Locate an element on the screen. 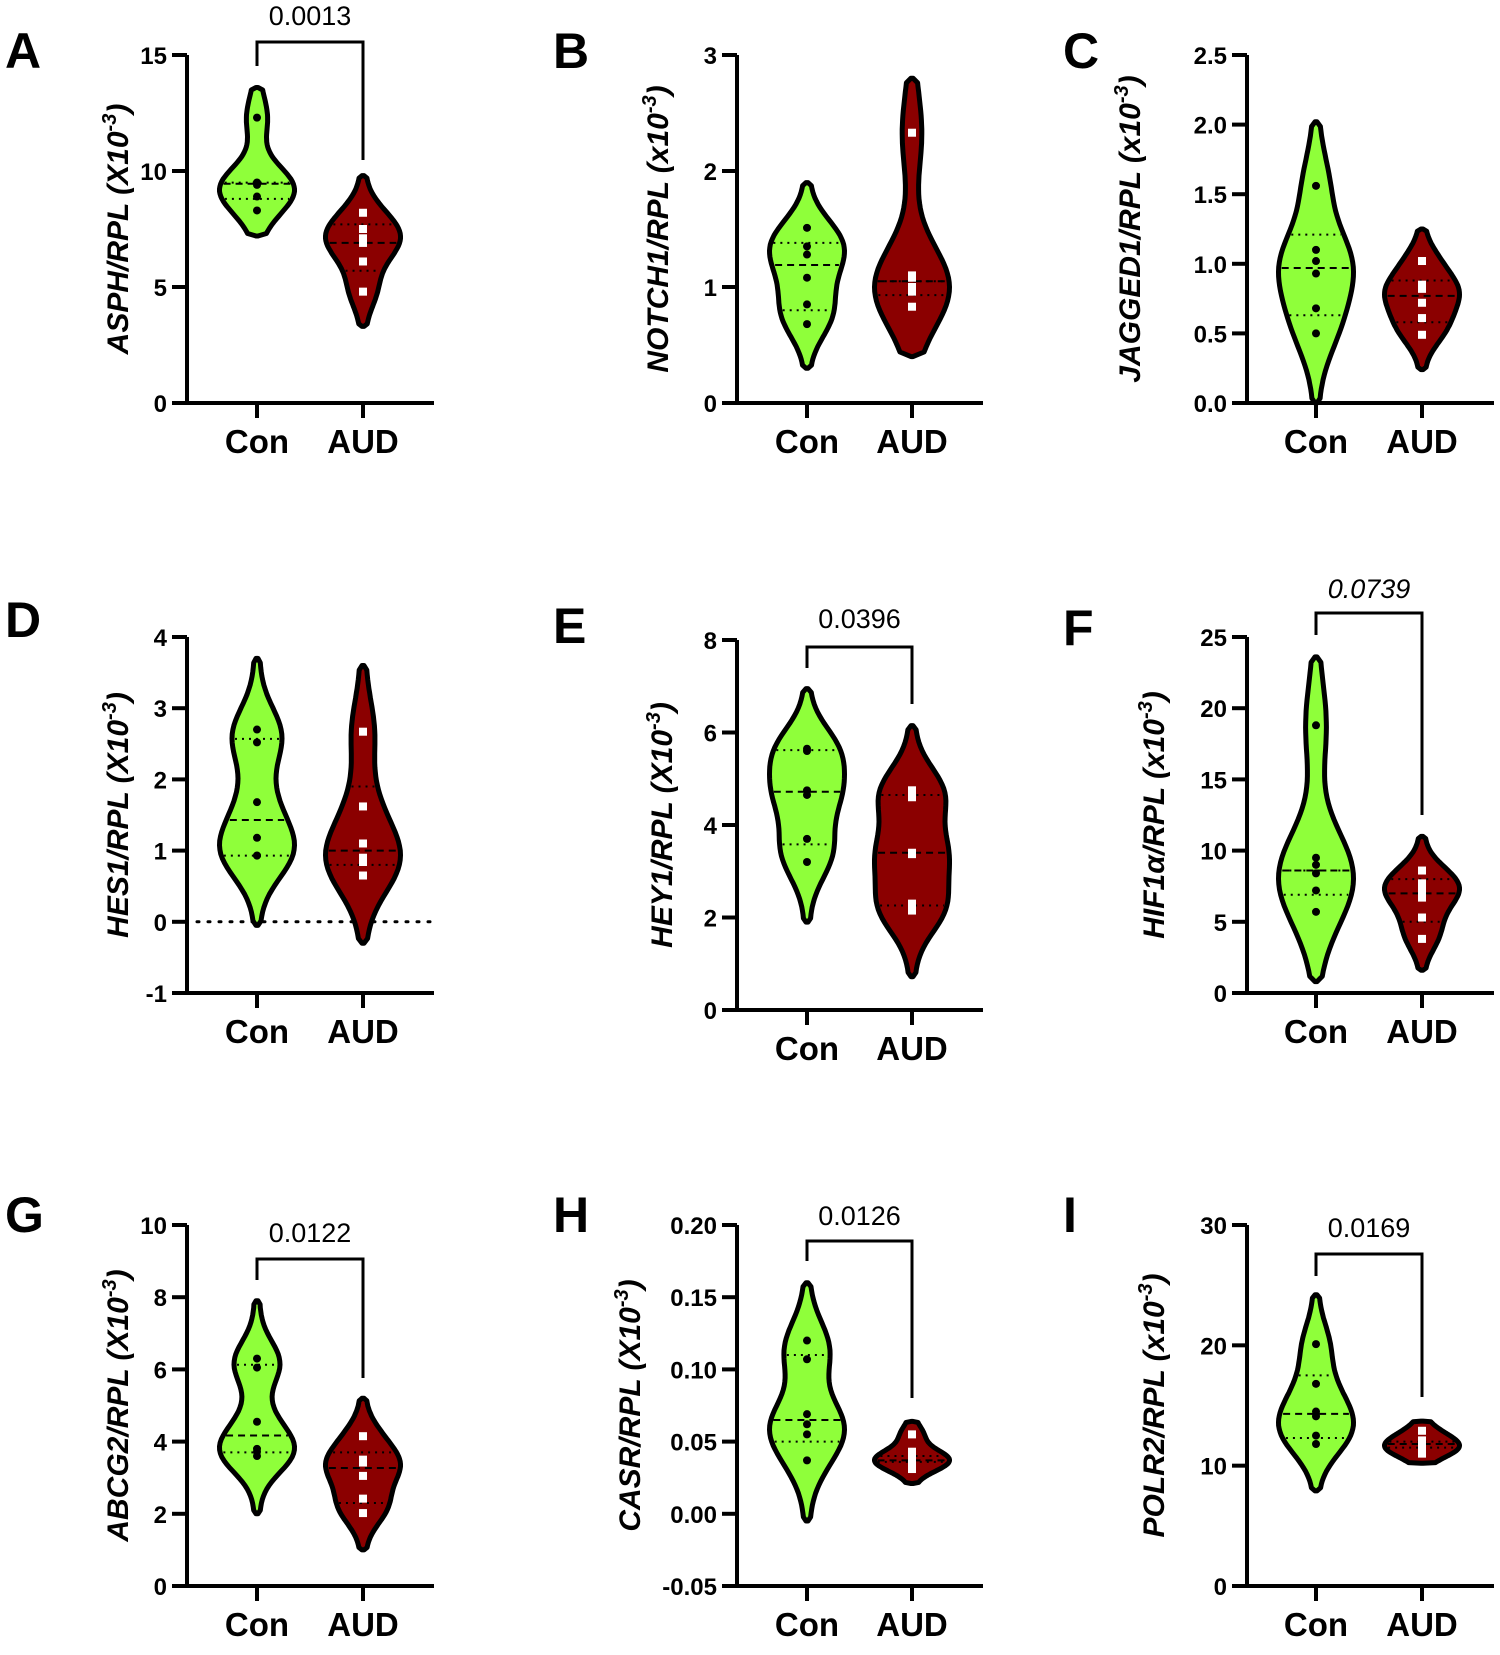  y-tick-label: 5 is located at coordinates (160, 288).